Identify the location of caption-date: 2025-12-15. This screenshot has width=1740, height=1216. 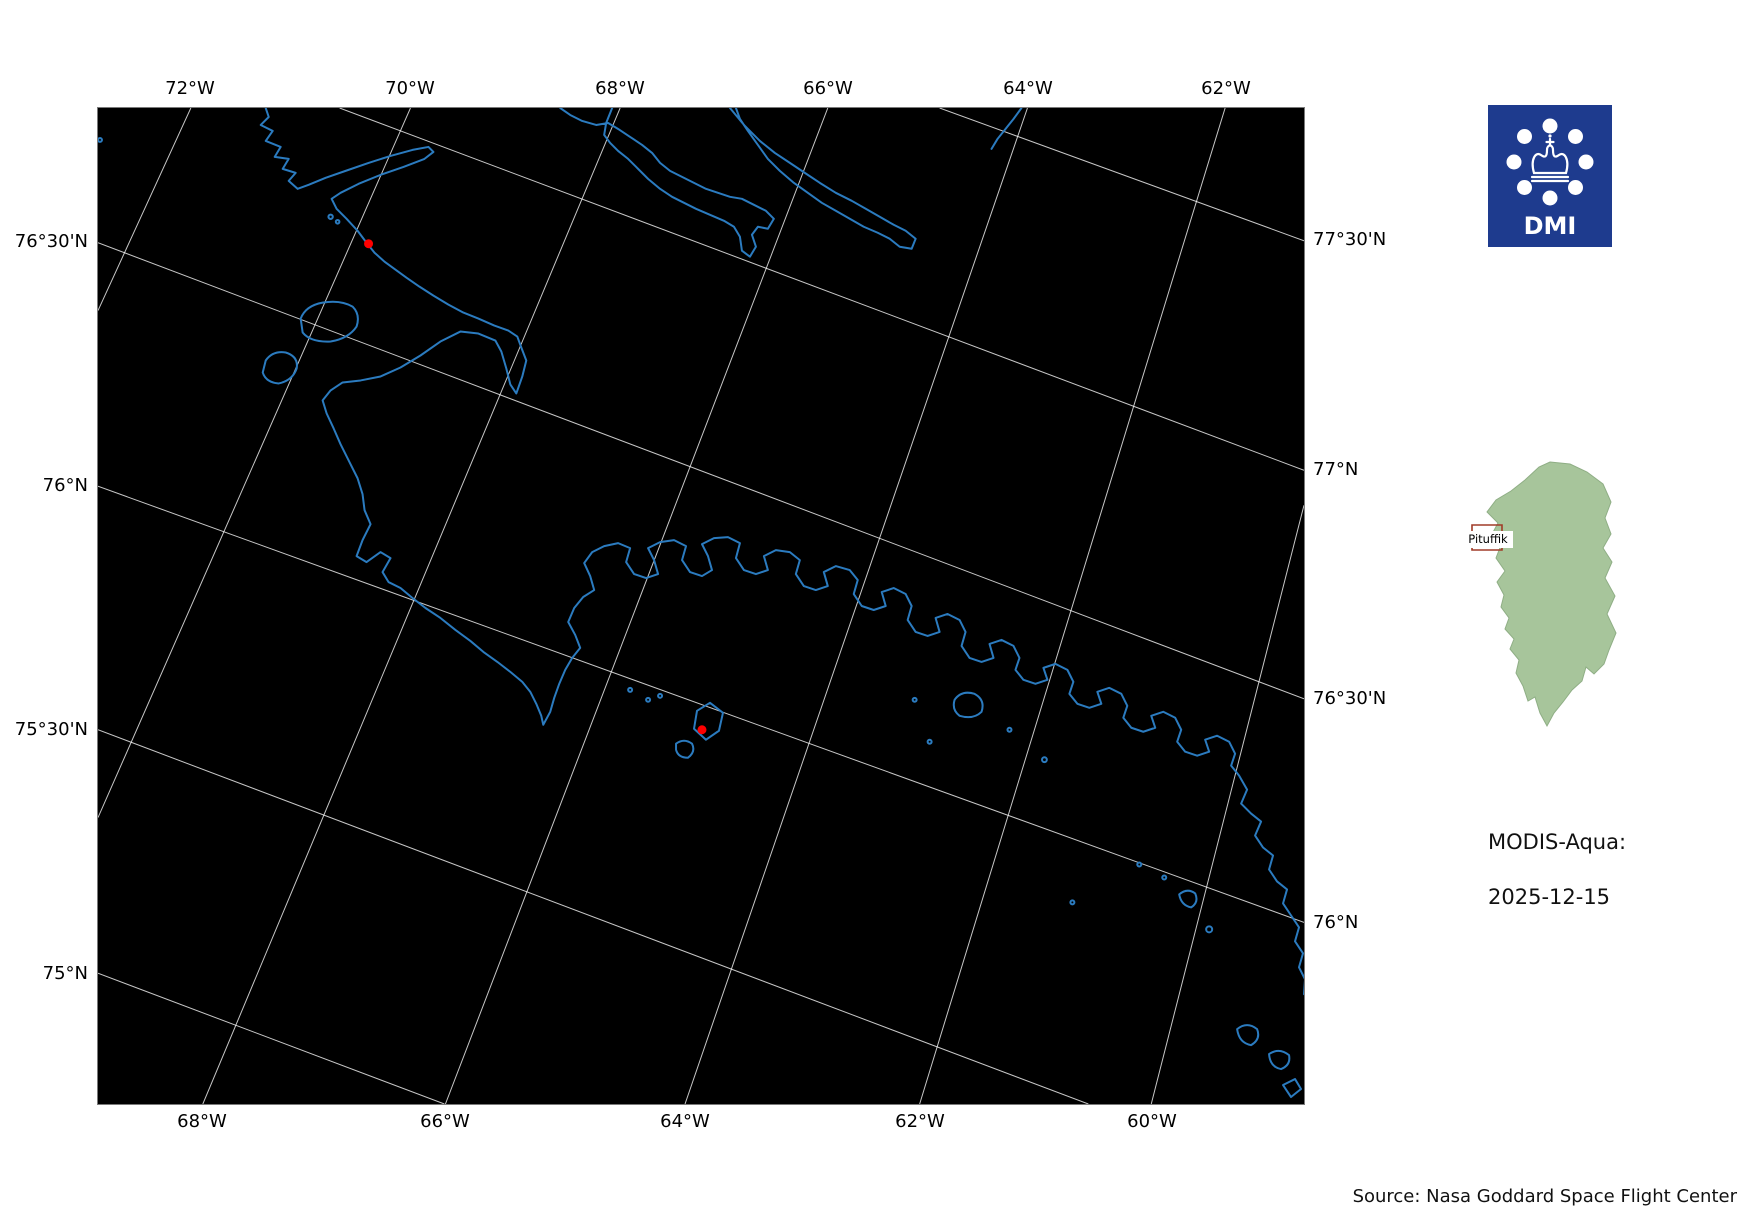
(1549, 897).